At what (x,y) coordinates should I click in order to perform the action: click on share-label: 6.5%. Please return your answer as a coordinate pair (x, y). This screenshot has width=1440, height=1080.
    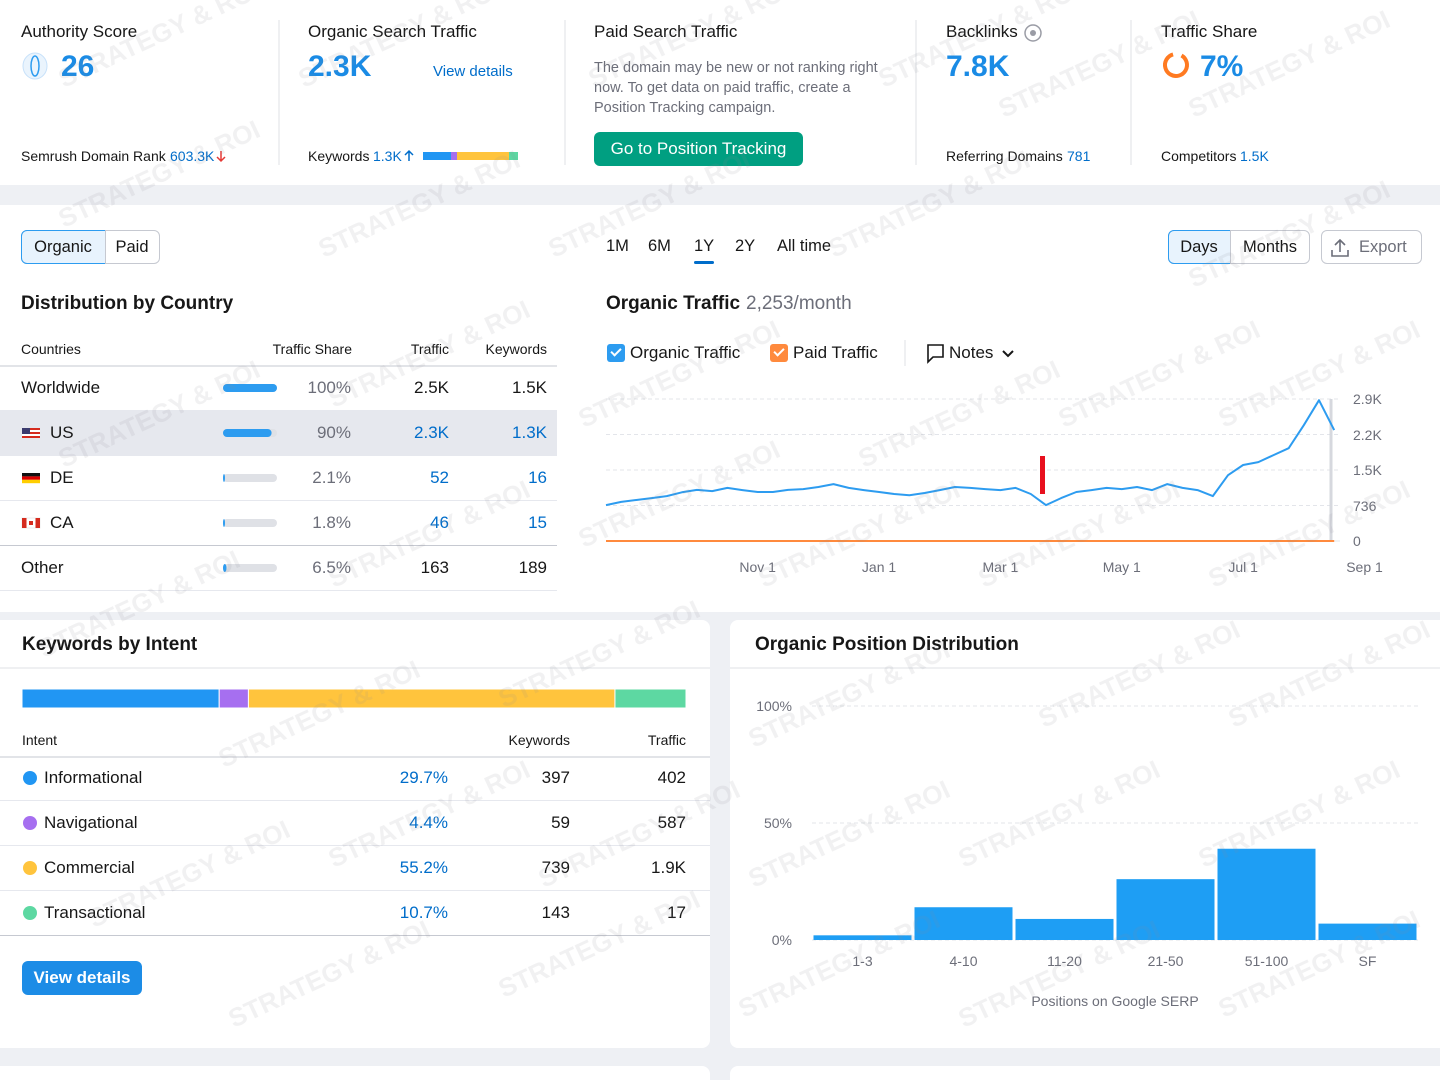
    Looking at the image, I should click on (331, 567).